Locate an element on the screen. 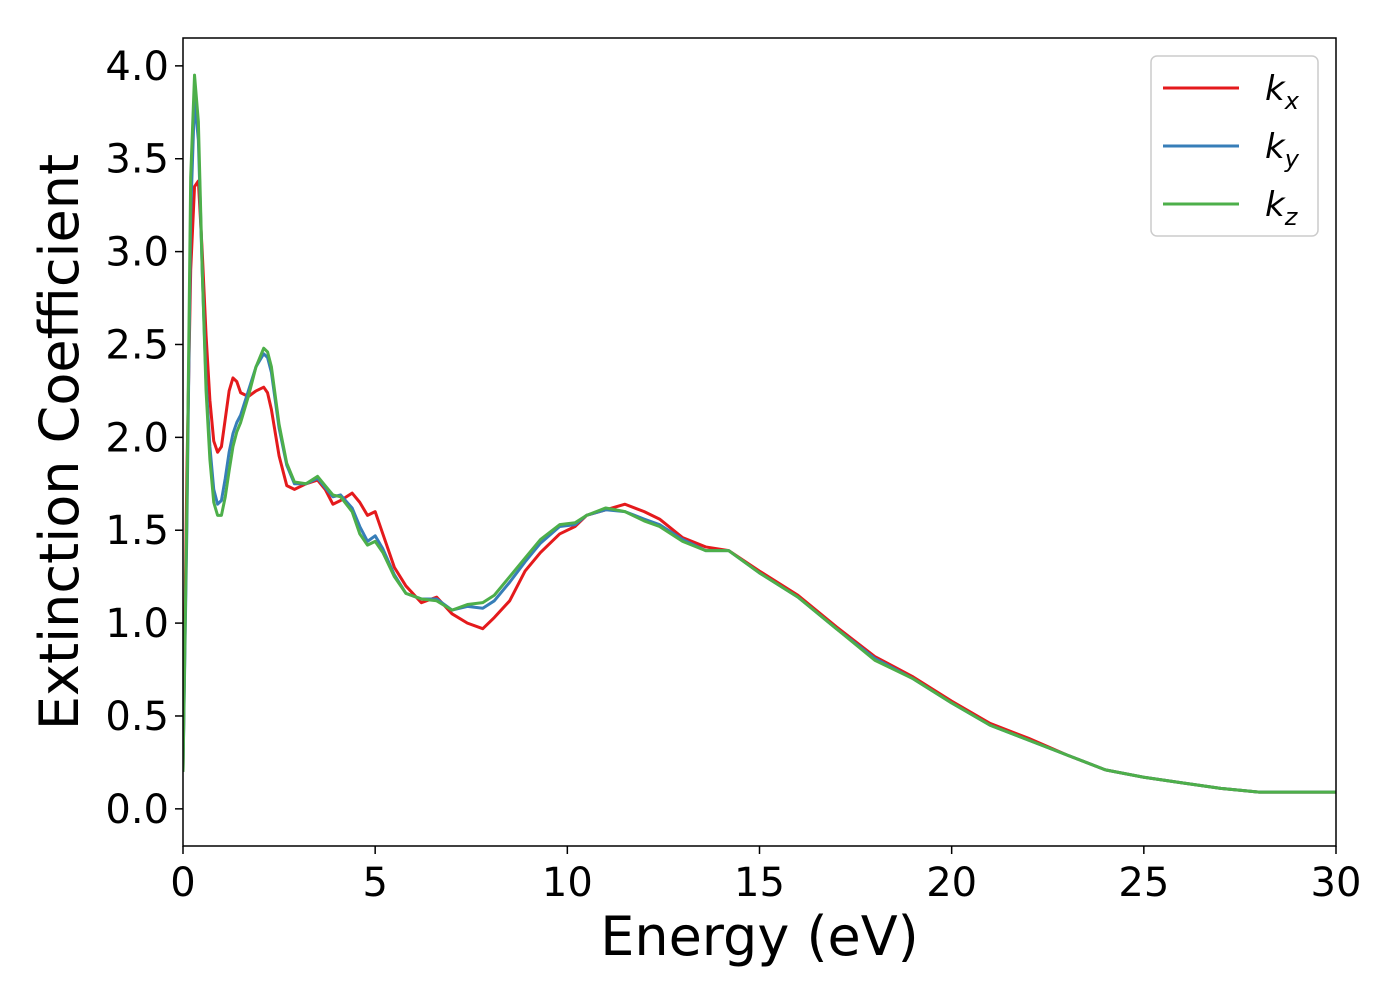 The width and height of the screenshot is (1400, 1000). y-axis-ticks: 0.0 0.5 1.0 1.5 2.0 2.5 3.0 3.5 4.0 is located at coordinates (144, 438).